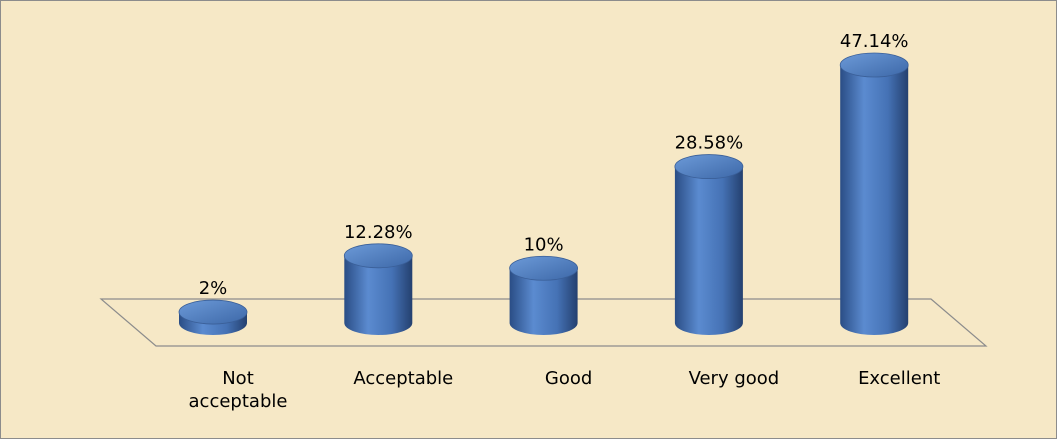 Image resolution: width=1057 pixels, height=439 pixels. Describe the element at coordinates (874, 41) in the screenshot. I see `value-label: 47.14%` at that location.